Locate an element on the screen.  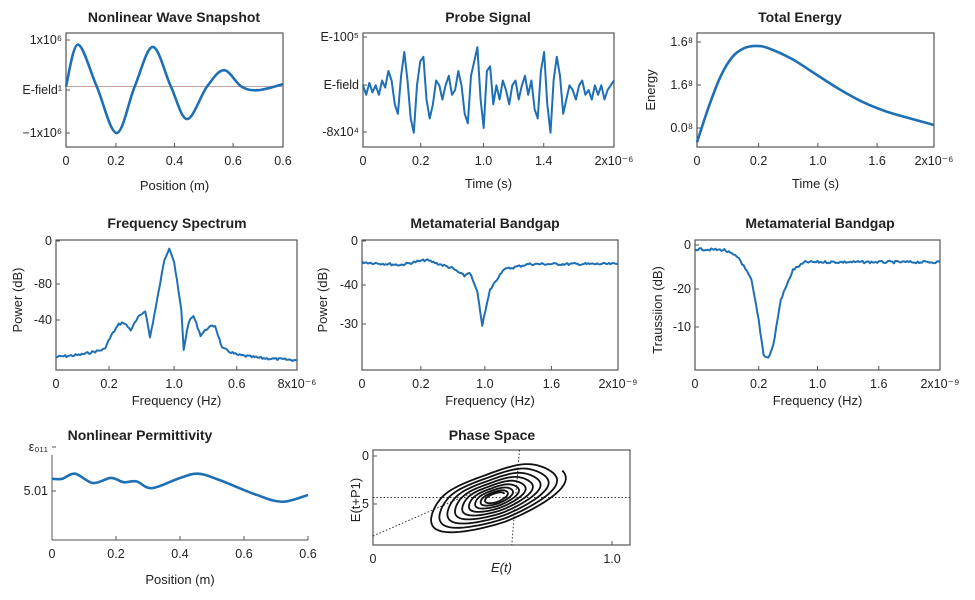
x-tick-label: 1.4 is located at coordinates (543, 161).